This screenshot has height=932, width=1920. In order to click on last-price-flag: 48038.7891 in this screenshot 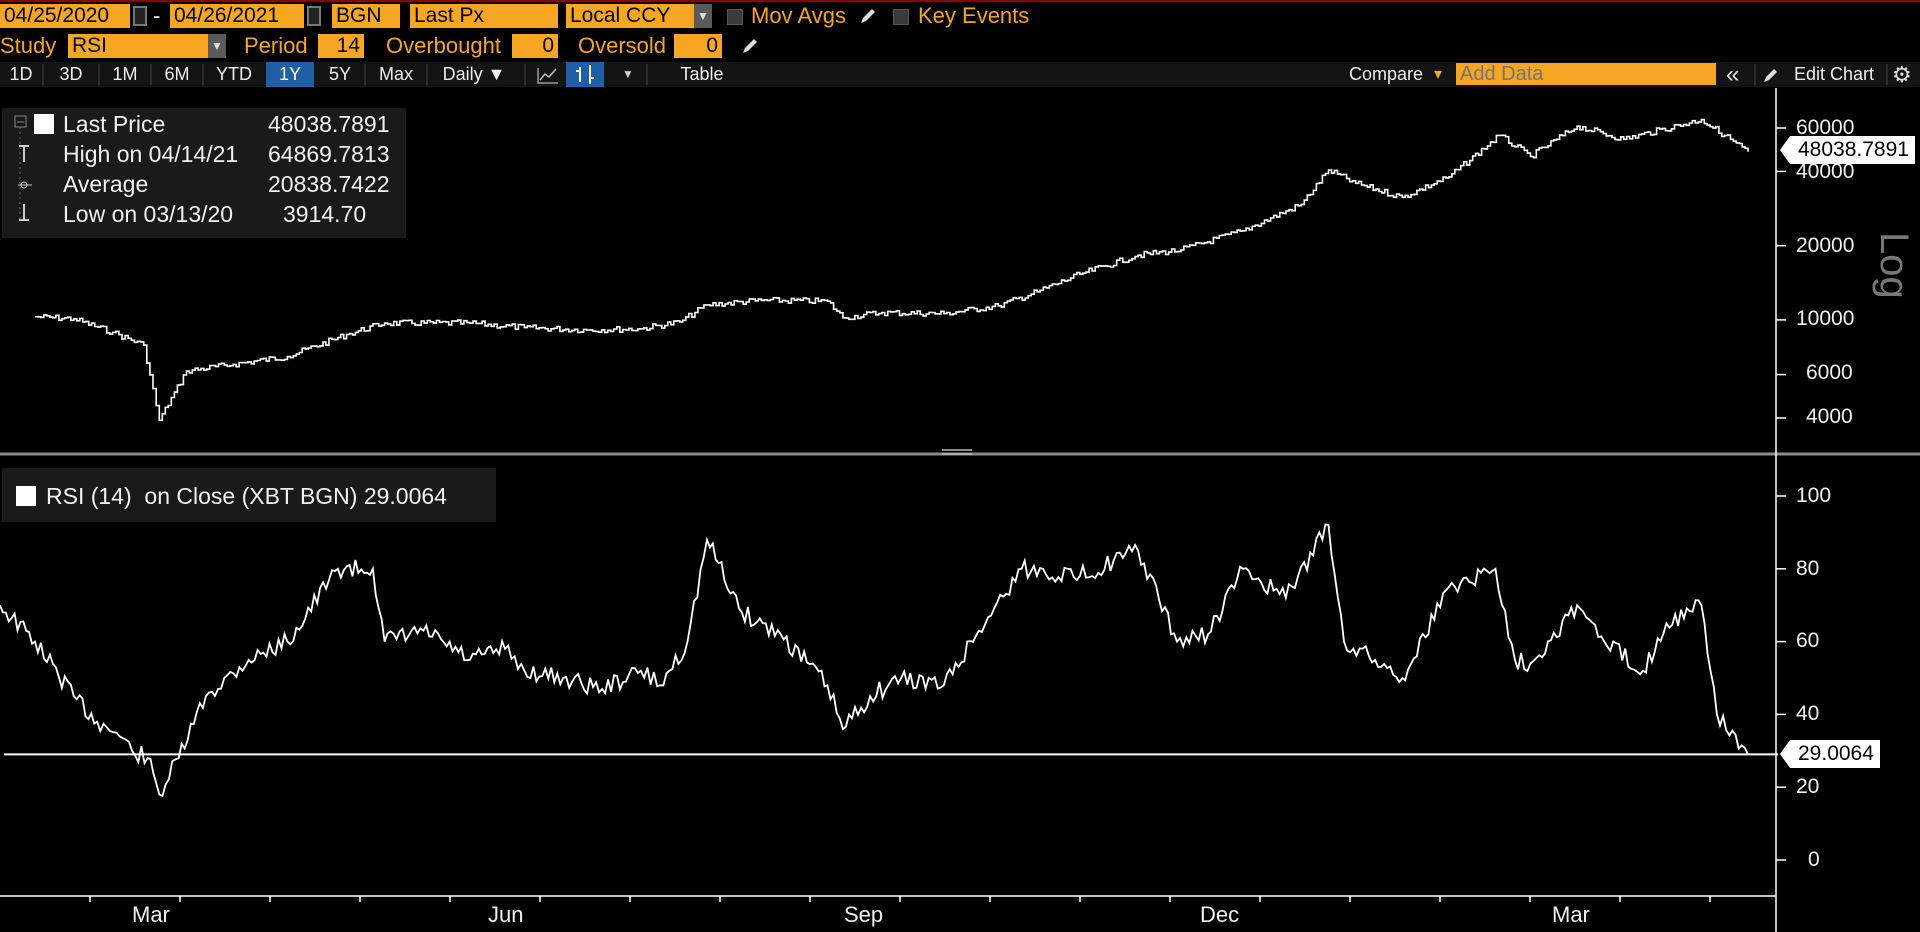, I will do `click(1847, 150)`.